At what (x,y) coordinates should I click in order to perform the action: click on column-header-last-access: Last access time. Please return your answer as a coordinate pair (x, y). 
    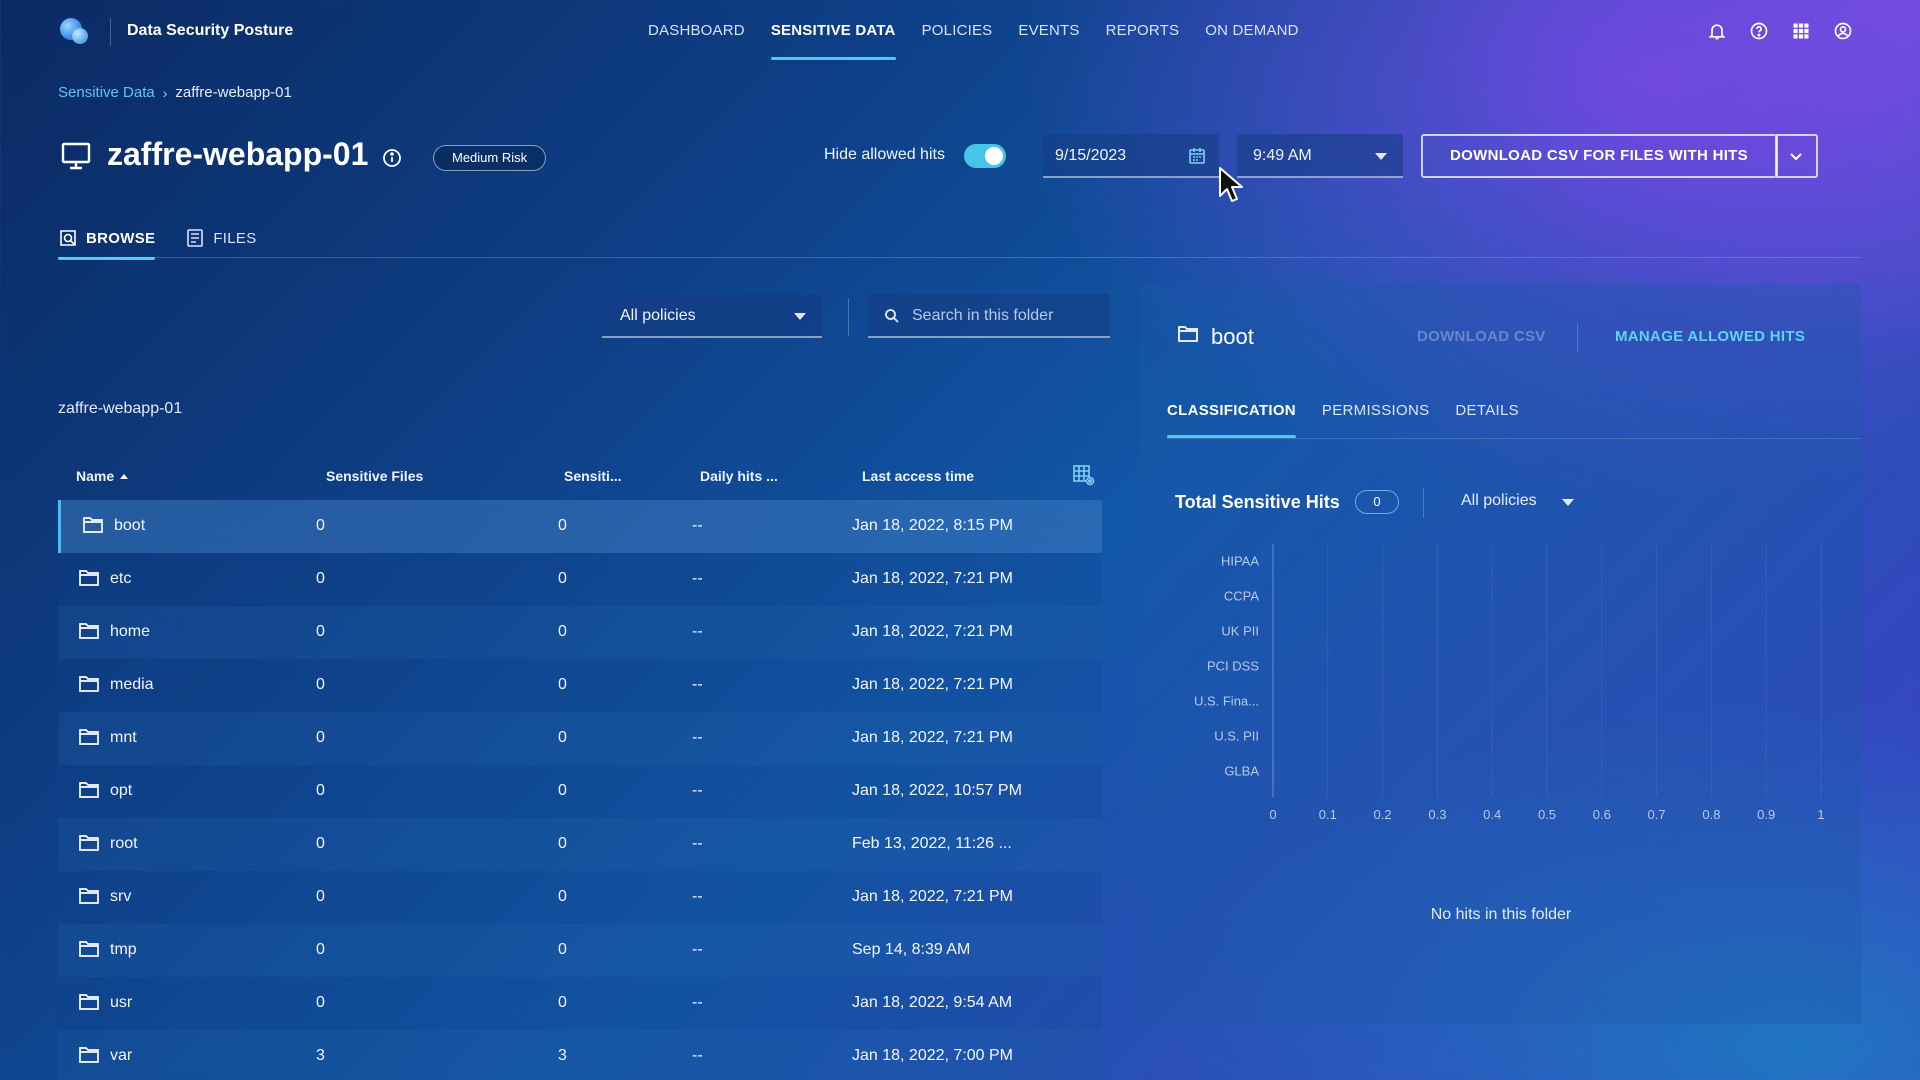
    Looking at the image, I should click on (918, 476).